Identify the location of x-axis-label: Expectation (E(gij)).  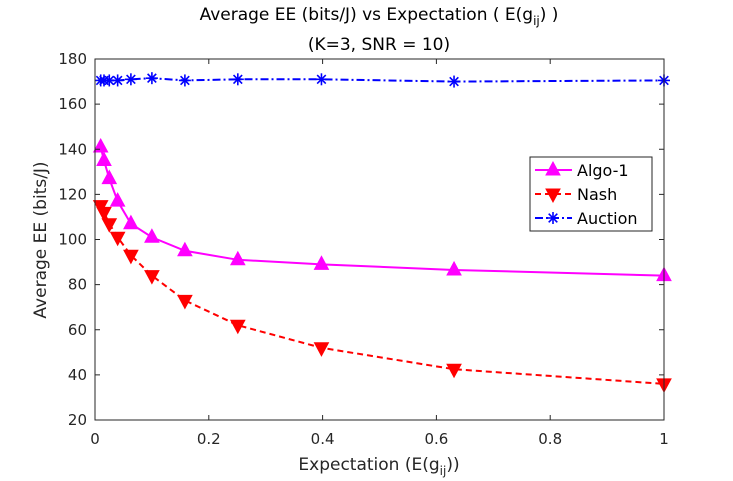
(378, 466).